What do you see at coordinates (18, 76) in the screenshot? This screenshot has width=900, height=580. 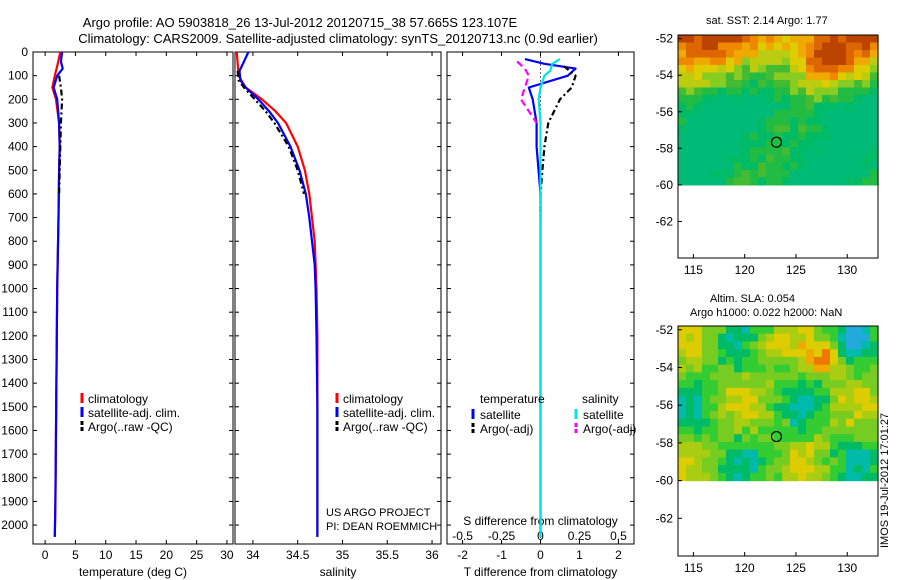 I see `depth-tick-label: 100` at bounding box center [18, 76].